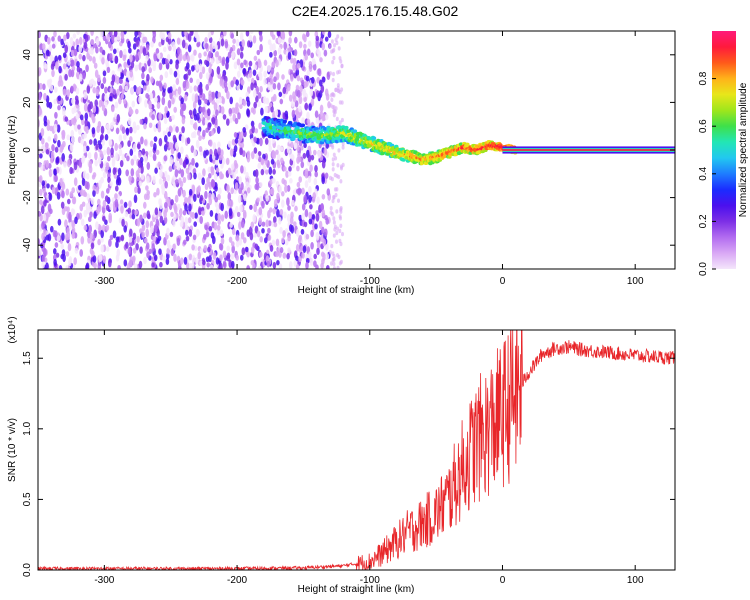  Describe the element at coordinates (346, 127) in the screenshot. I see `signal-cell` at that location.